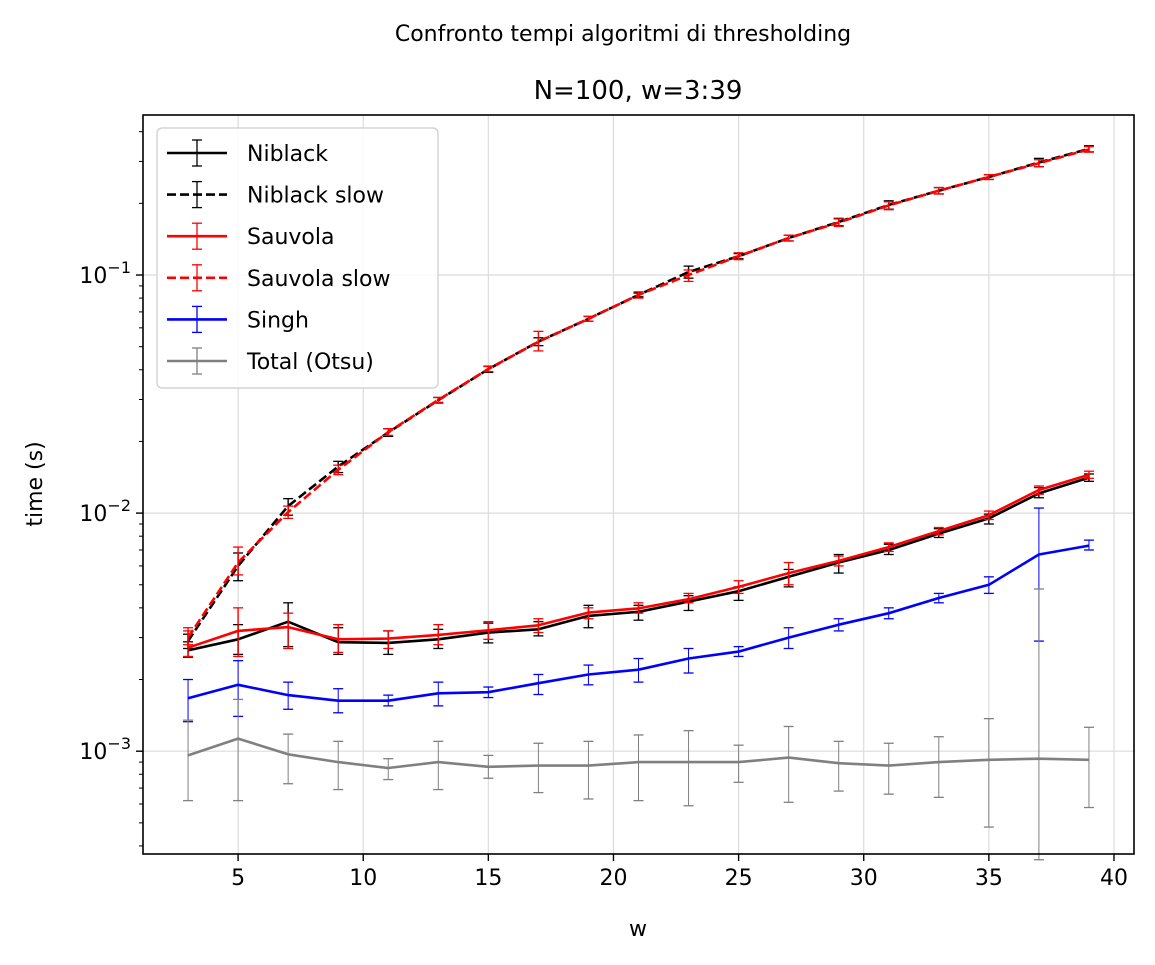 The width and height of the screenshot is (1155, 965). I want to click on legend-item: Niblack, so click(247, 153).